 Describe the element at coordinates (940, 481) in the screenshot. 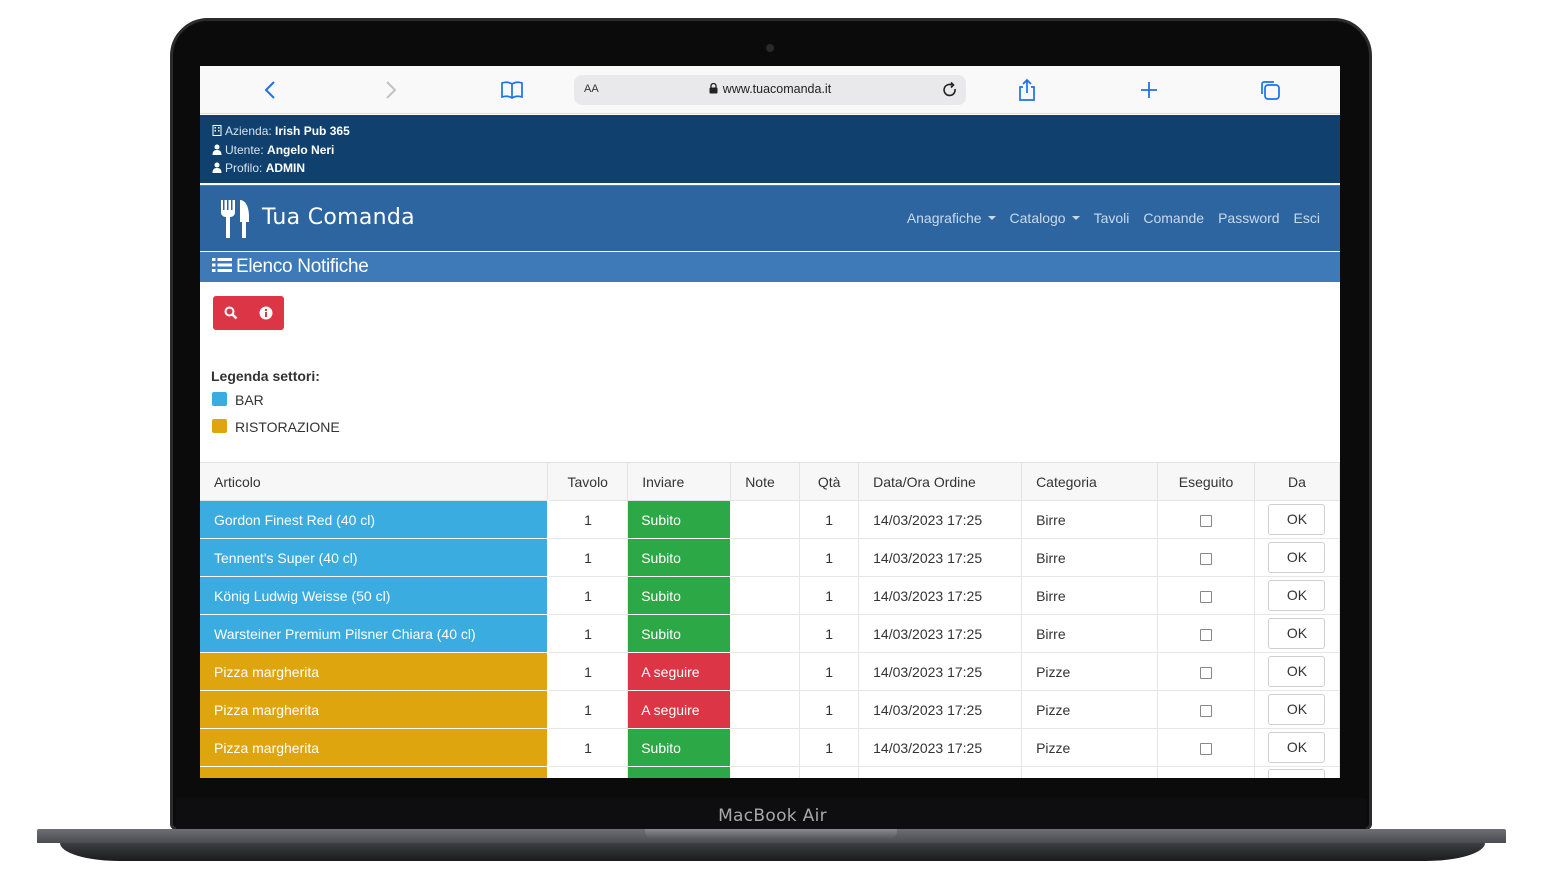

I see `header-data: Data/Ora Ordine` at that location.